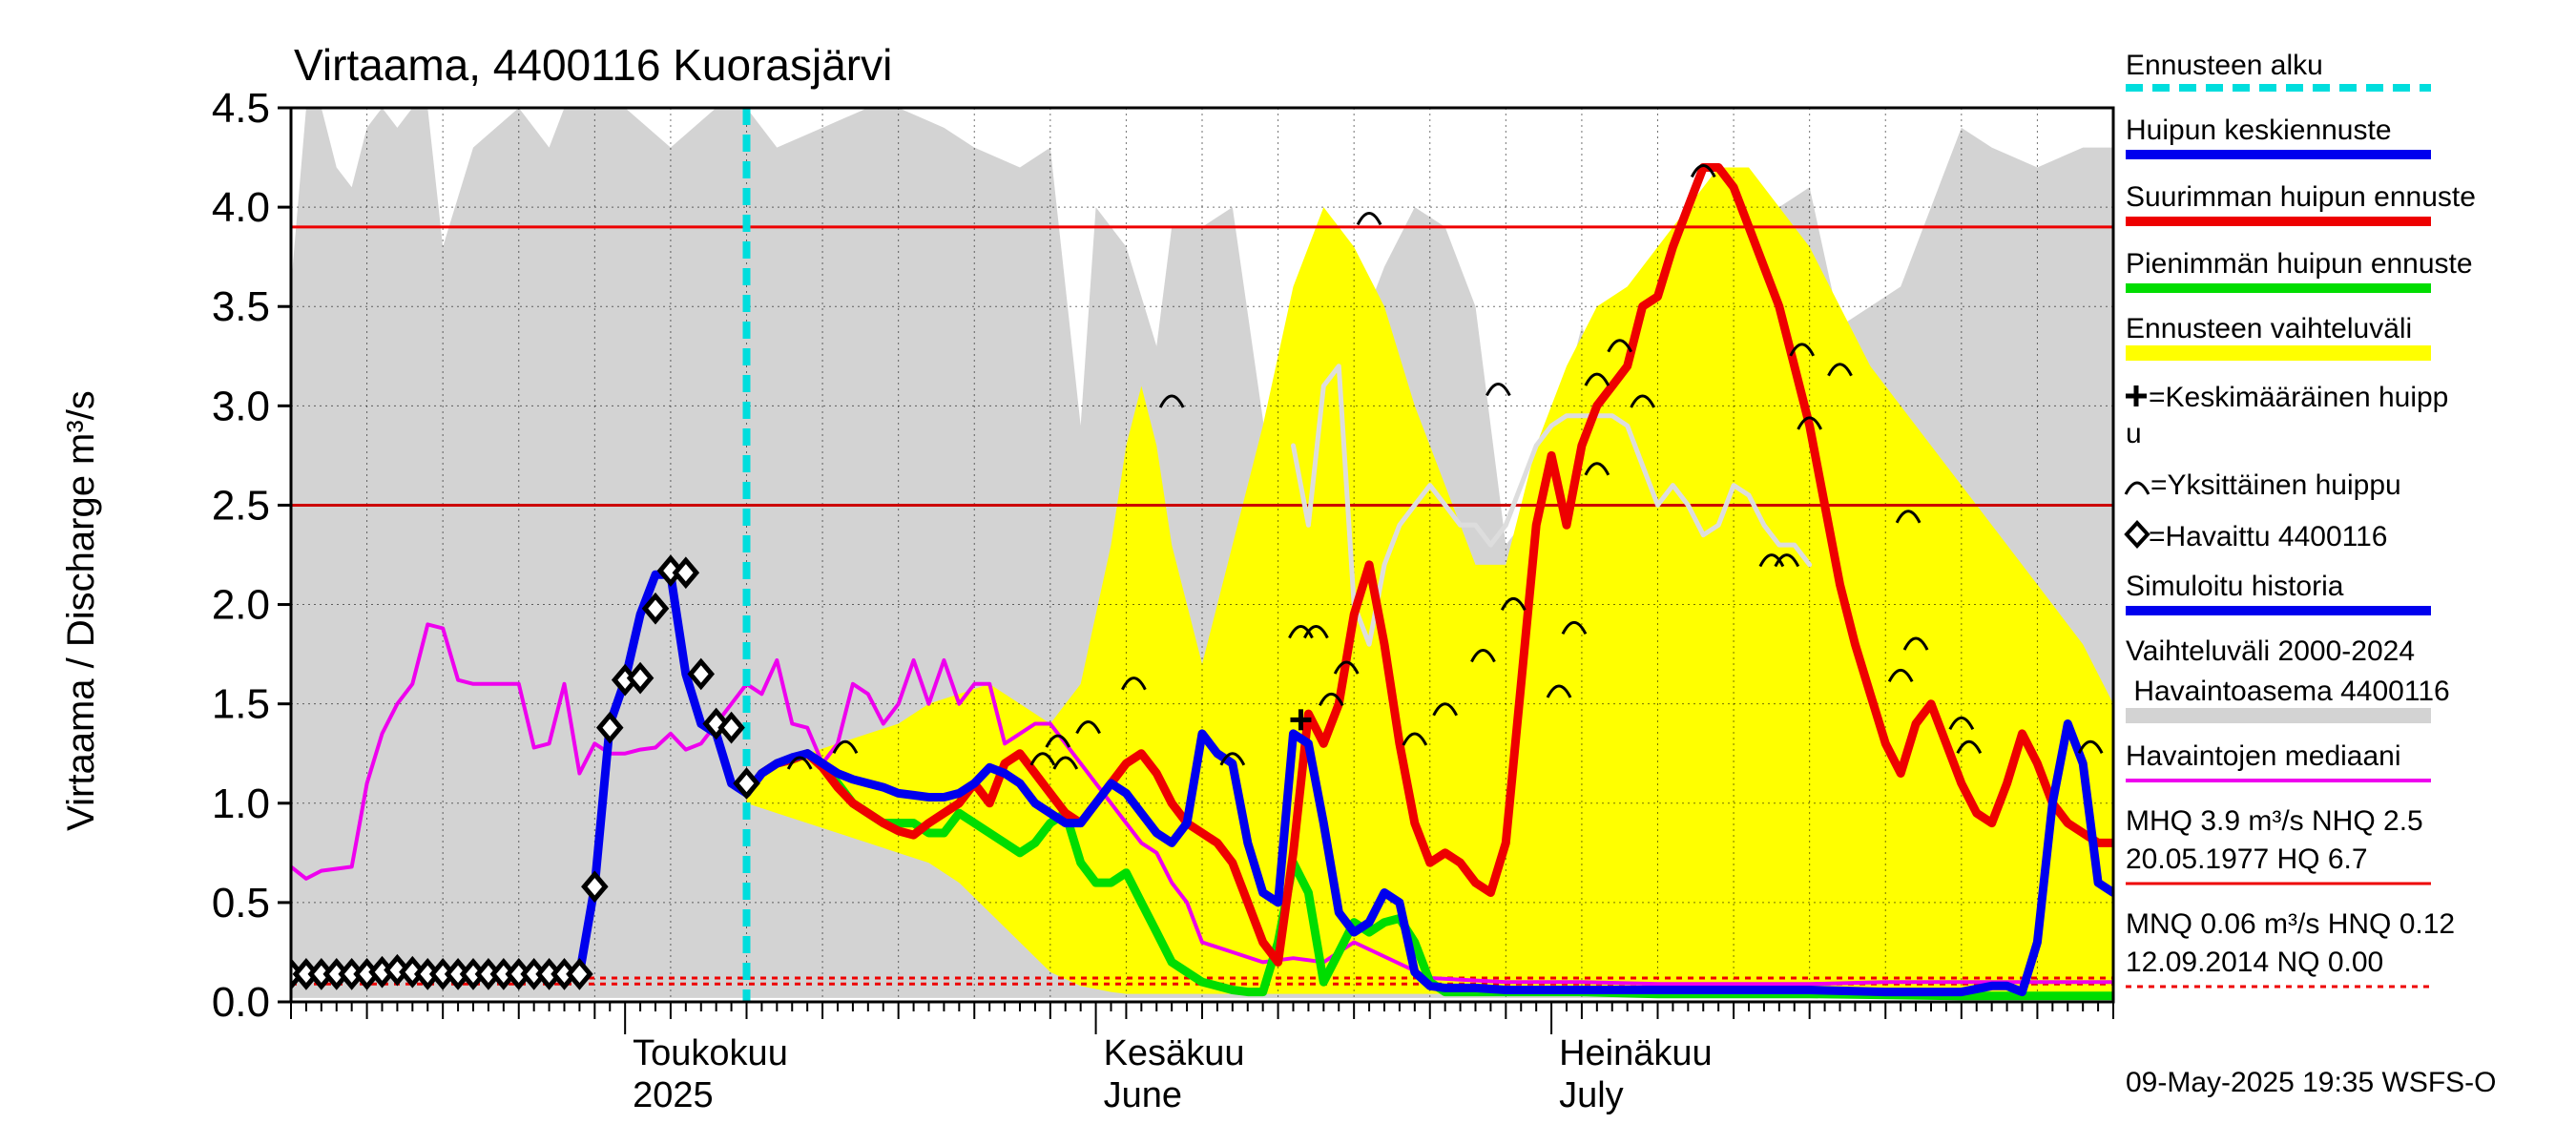  What do you see at coordinates (2278, 715) in the screenshot?
I see `legend-range-swatch` at bounding box center [2278, 715].